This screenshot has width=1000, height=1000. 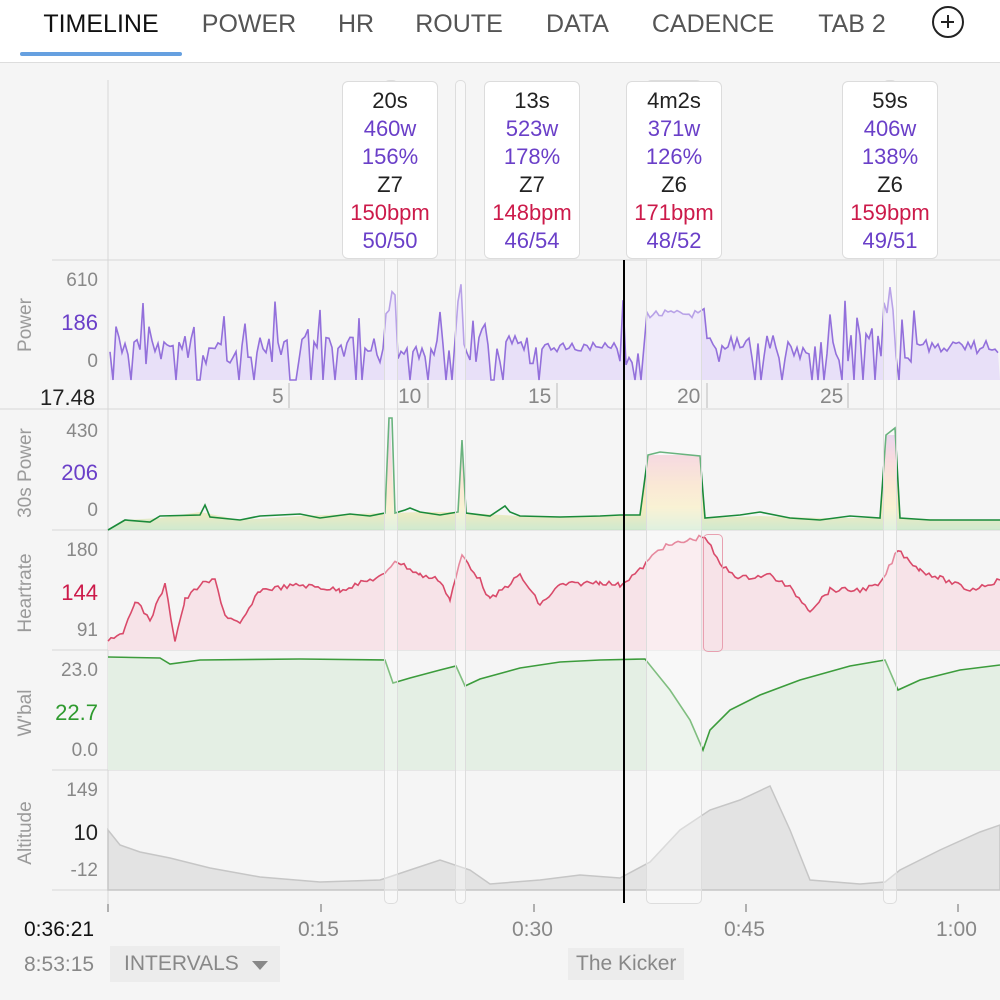 I want to click on elapsed-time: 0:36:21, so click(x=59, y=929).